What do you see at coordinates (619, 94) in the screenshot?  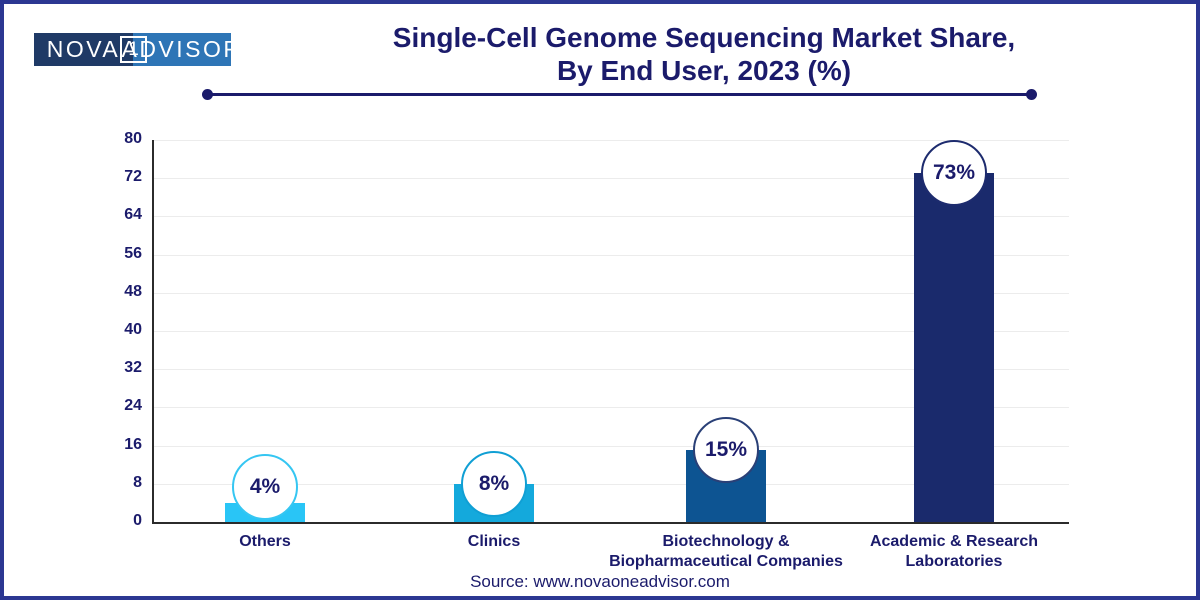 I see `title-underline` at bounding box center [619, 94].